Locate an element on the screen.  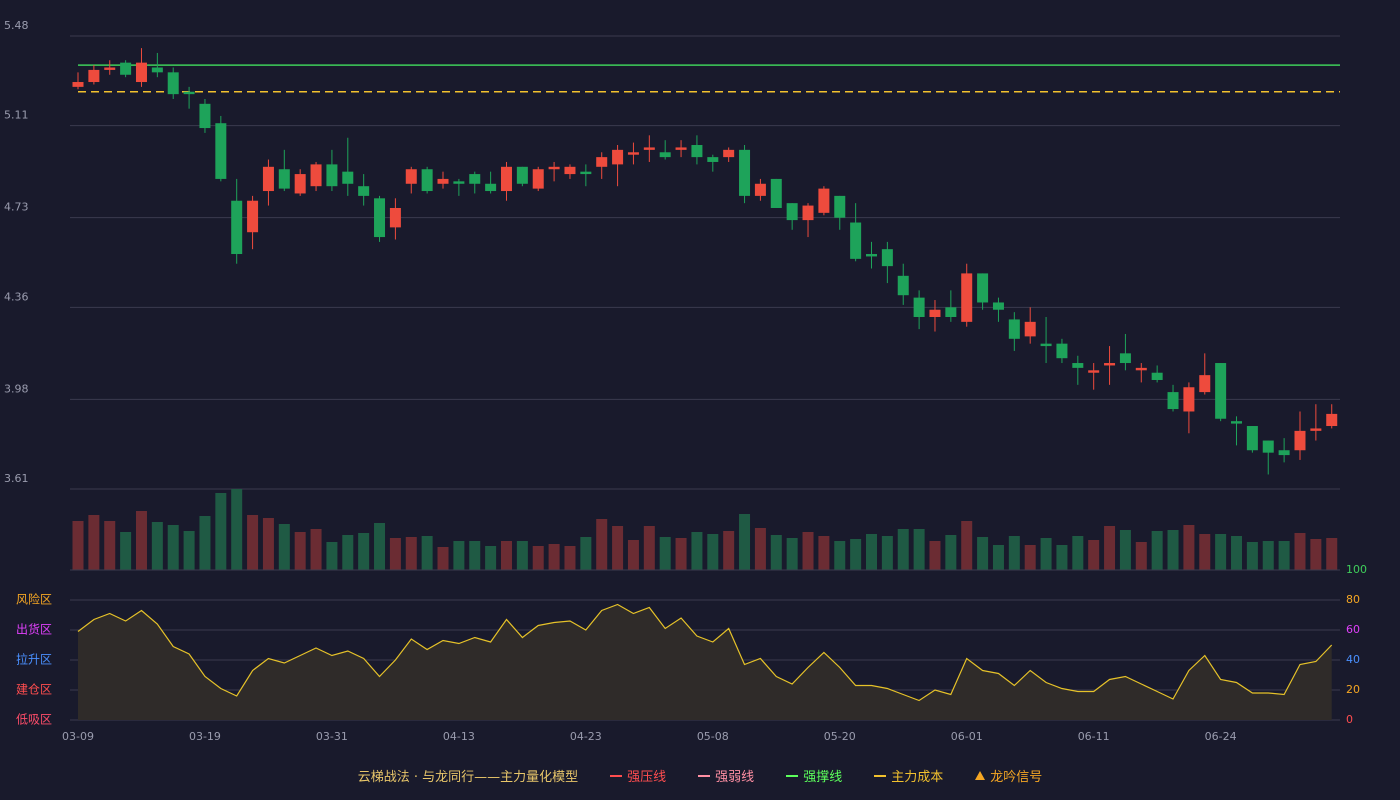
x-tick-label: 05-20 is located at coordinates (840, 736).